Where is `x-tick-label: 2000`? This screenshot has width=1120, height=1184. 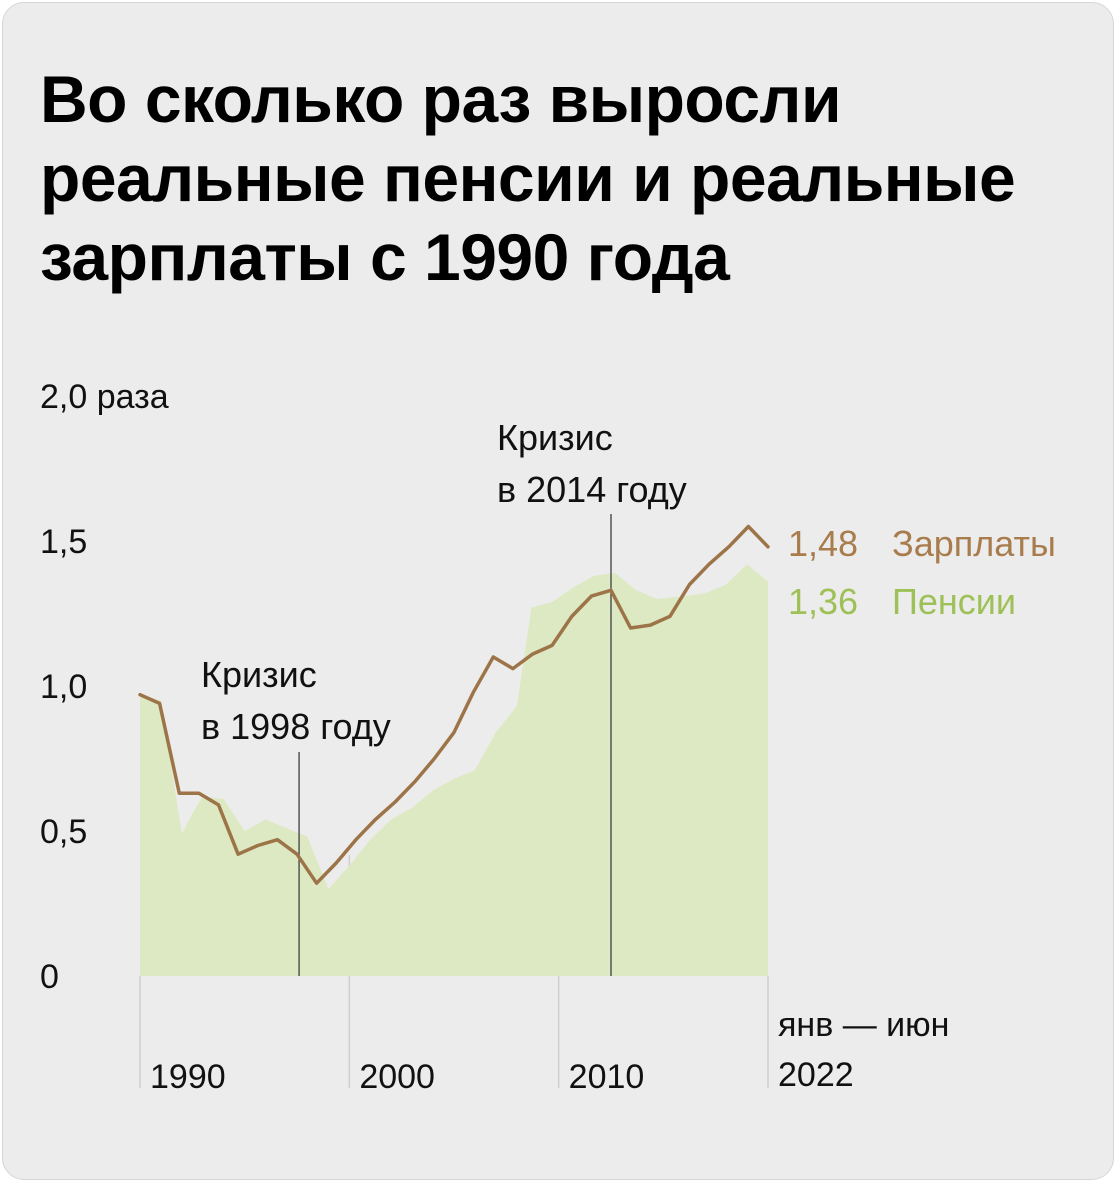 x-tick-label: 2000 is located at coordinates (397, 1077).